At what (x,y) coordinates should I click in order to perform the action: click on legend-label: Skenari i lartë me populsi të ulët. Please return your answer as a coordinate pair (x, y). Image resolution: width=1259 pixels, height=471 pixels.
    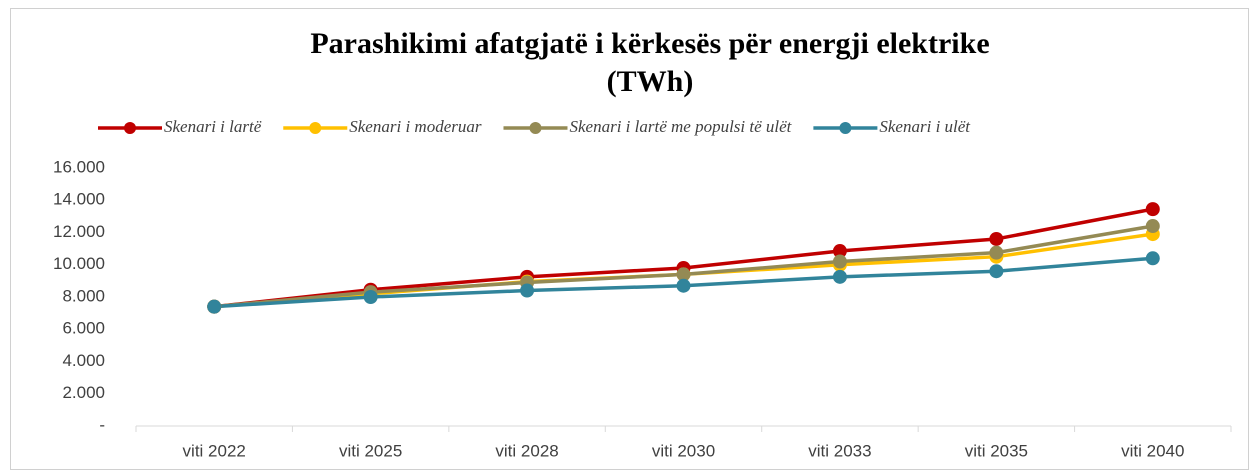
    Looking at the image, I should click on (680, 126).